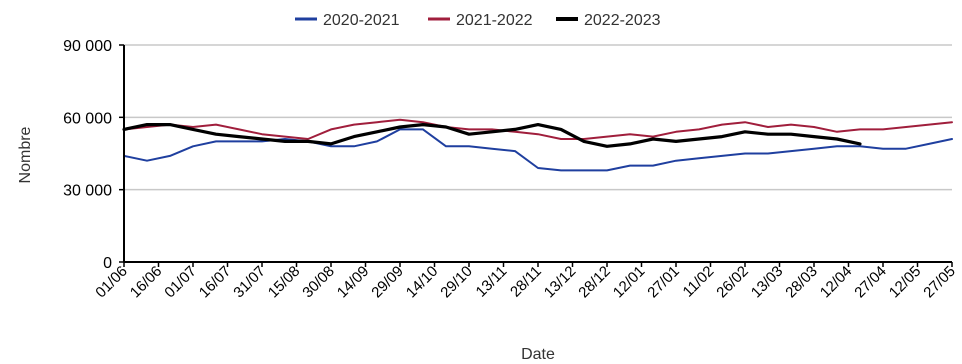  I want to click on x-tick-label: 16/06, so click(146, 282).